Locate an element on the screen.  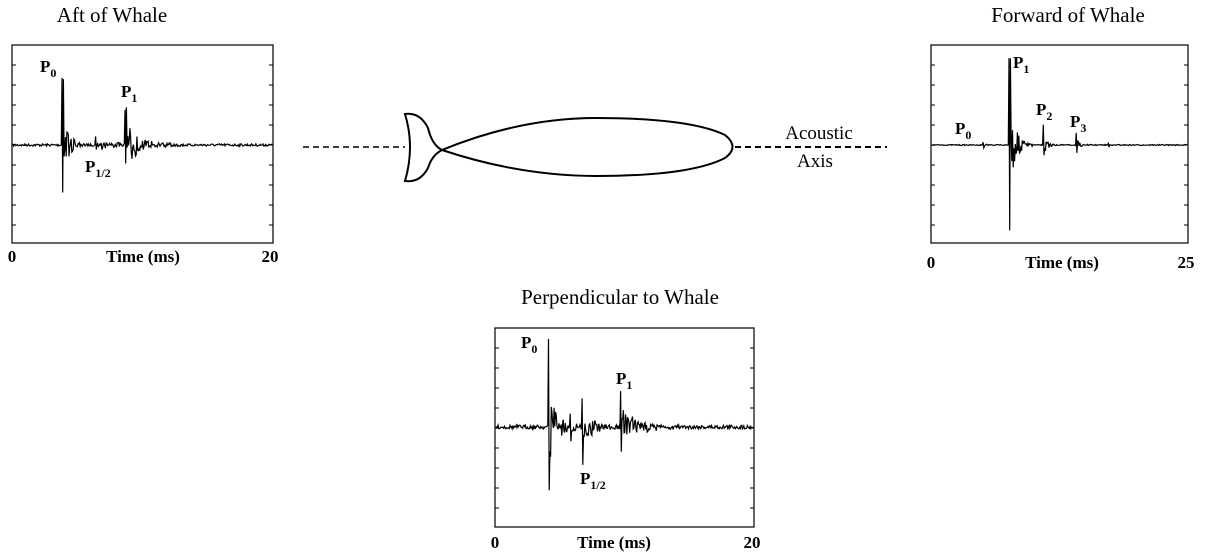
peak-label: P3 is located at coordinates (1078, 123).